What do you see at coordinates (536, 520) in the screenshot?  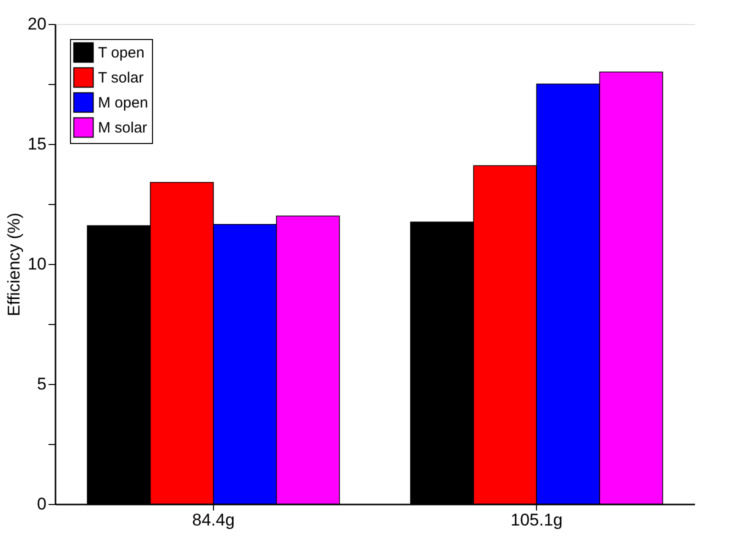 I see `x-tick-label: 105.1g` at bounding box center [536, 520].